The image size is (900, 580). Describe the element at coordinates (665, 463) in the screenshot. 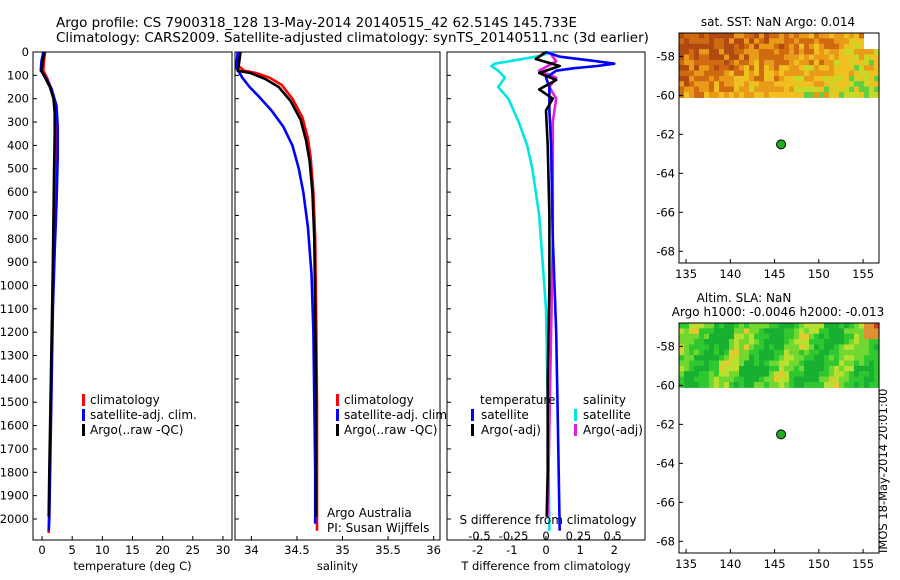

I see `y-tick-label: -64` at that location.